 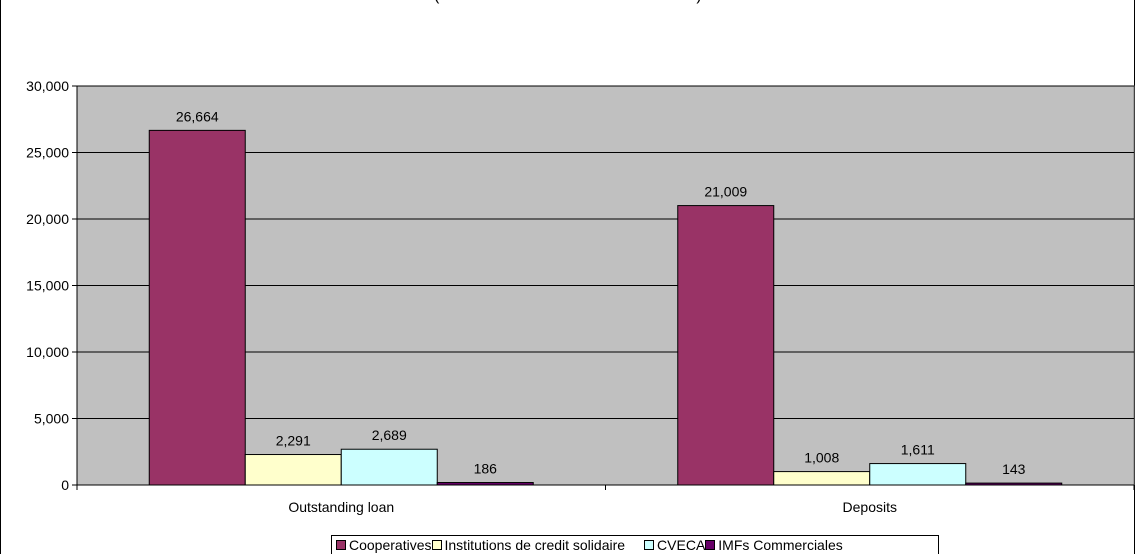 I want to click on y-tick-label: 30,000, so click(x=47, y=86).